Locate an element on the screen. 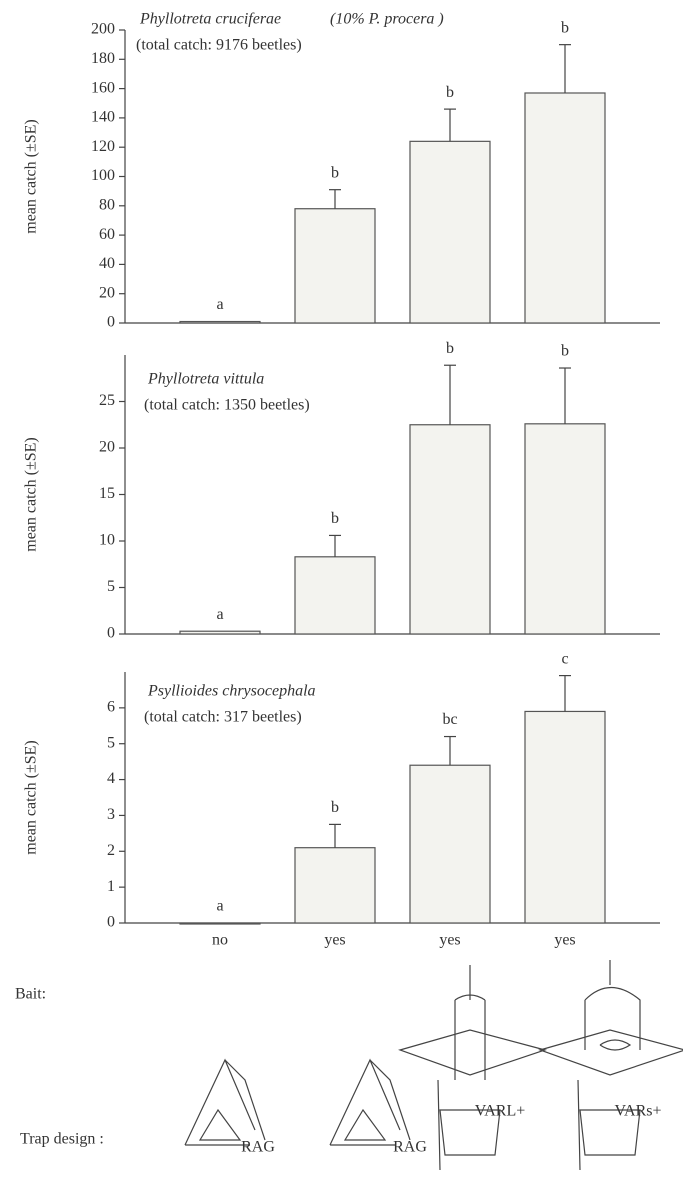  trap-design-label: Trap design : is located at coordinates (62, 1139).